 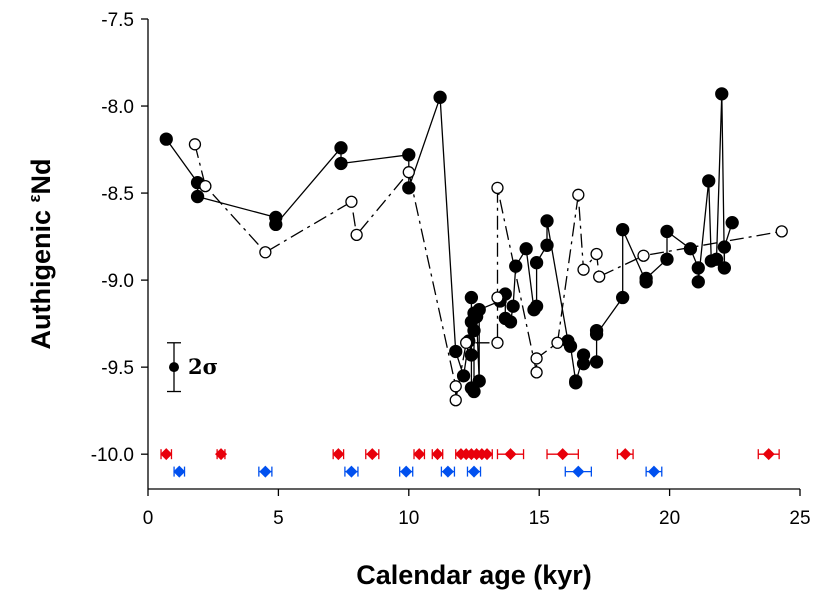 I want to click on y-axis-title: Authigenic εNd, so click(x=40, y=253).